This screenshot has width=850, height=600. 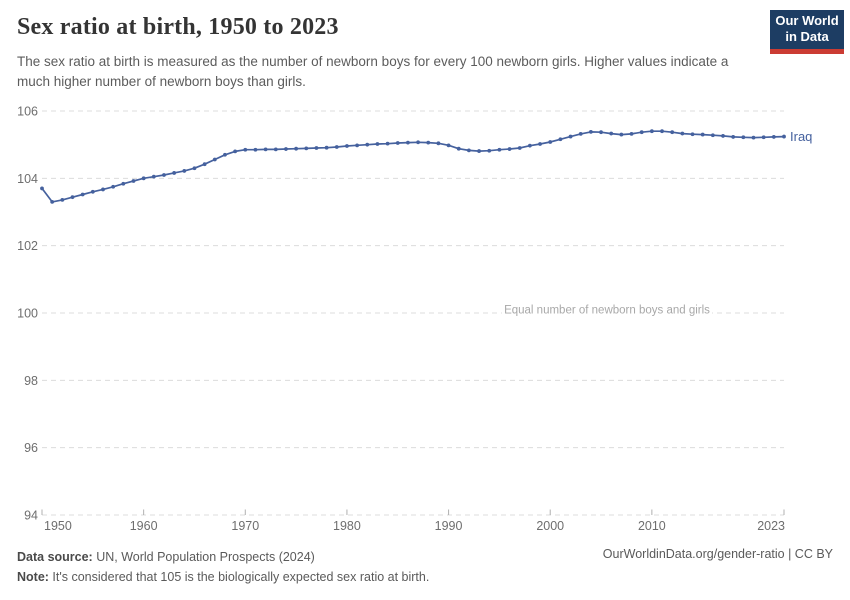 I want to click on series-label-iraq: Iraq, so click(x=801, y=136).